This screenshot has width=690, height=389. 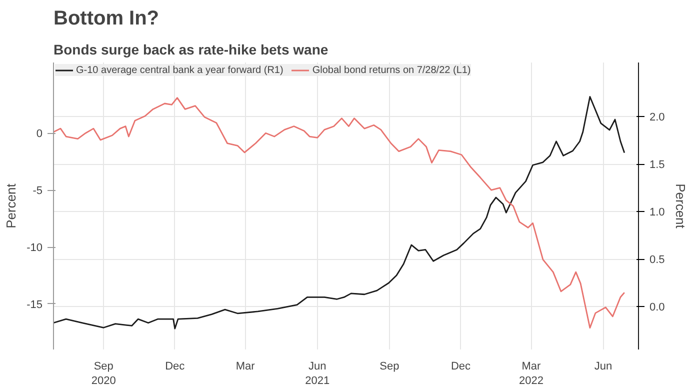 I want to click on y2-tick-label: 2.0, so click(x=657, y=118).